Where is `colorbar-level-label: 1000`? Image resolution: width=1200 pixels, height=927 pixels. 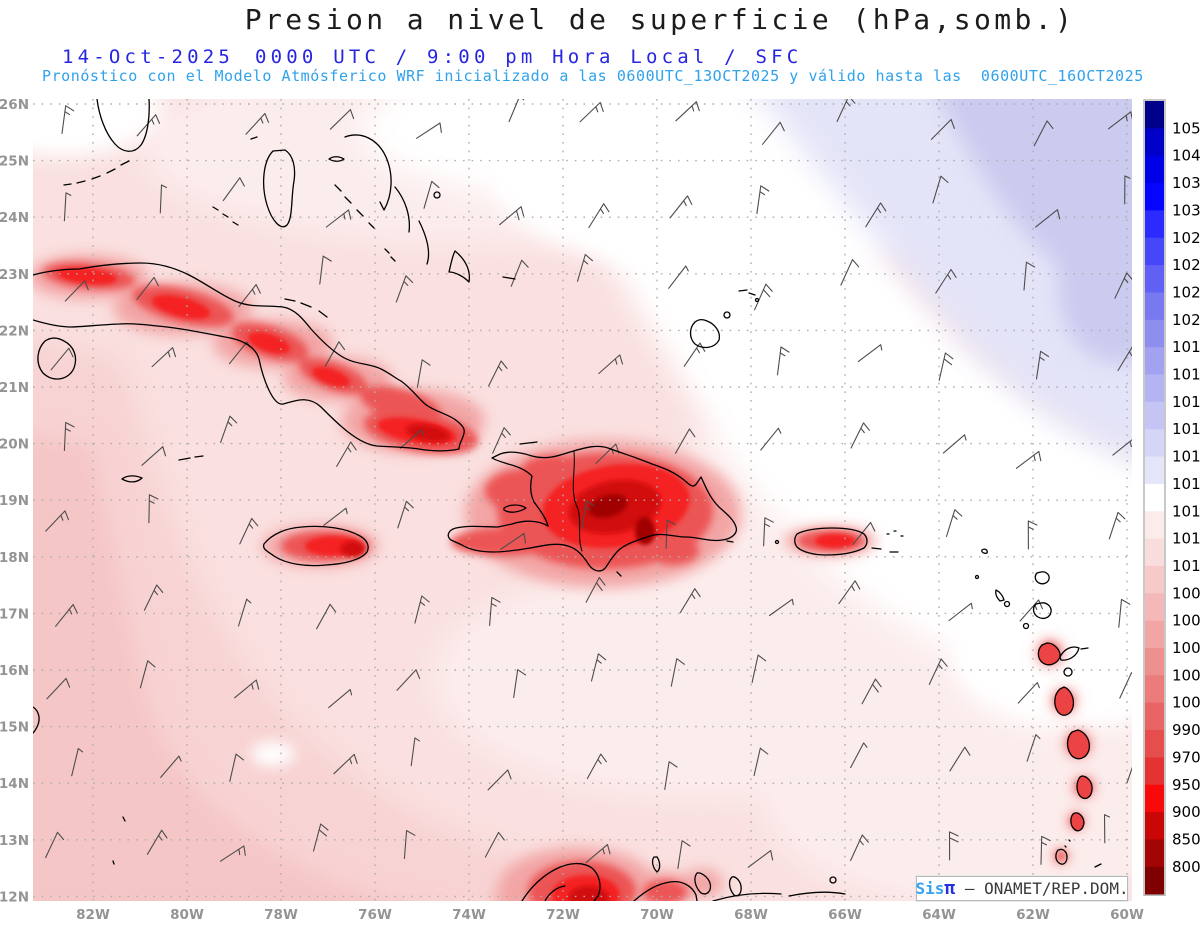 colorbar-level-label: 1000 is located at coordinates (1186, 703).